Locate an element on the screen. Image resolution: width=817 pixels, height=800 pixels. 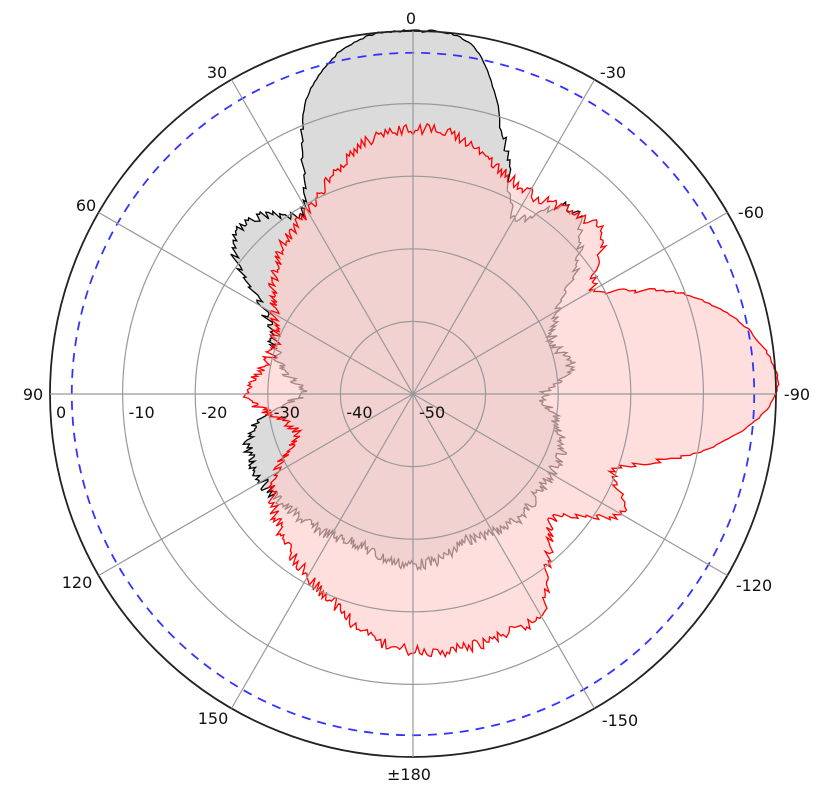
angle-label-120: 120 is located at coordinates (77, 582).